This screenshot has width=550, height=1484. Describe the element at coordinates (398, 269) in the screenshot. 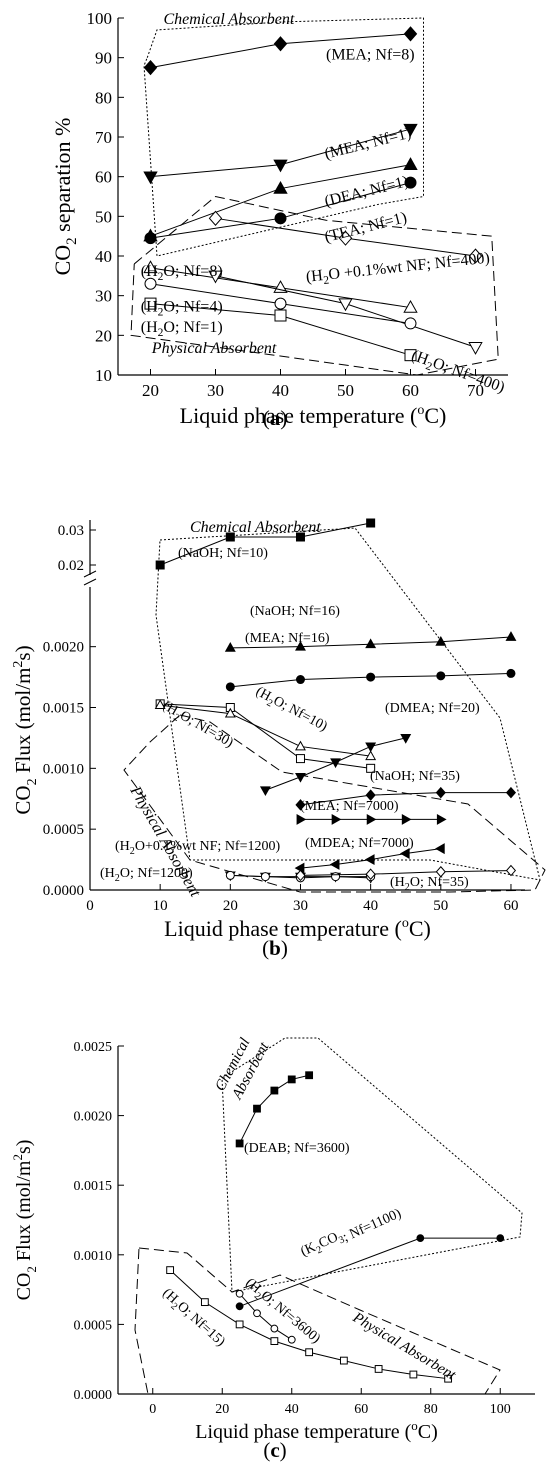

I see `series-label: (H2O +0.1%wt NF; Nf=400)` at that location.